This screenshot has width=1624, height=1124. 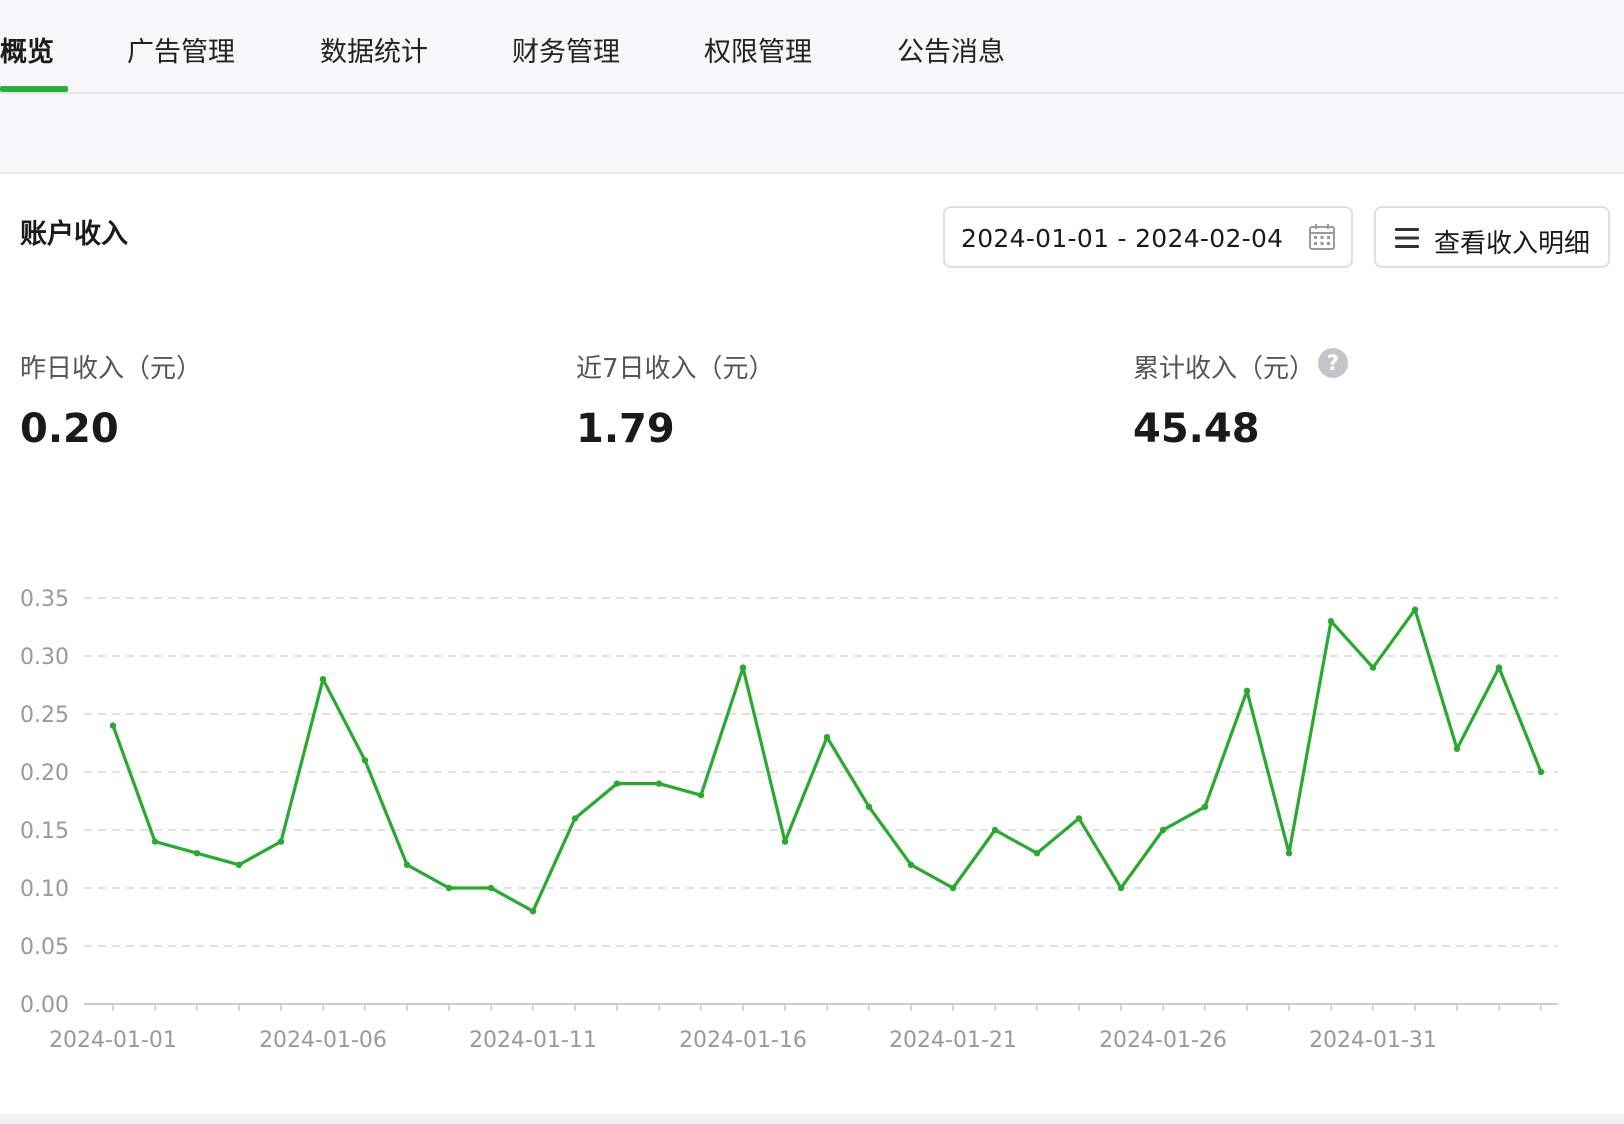 I want to click on tab-permission-management: 权限管理, so click(x=758, y=52).